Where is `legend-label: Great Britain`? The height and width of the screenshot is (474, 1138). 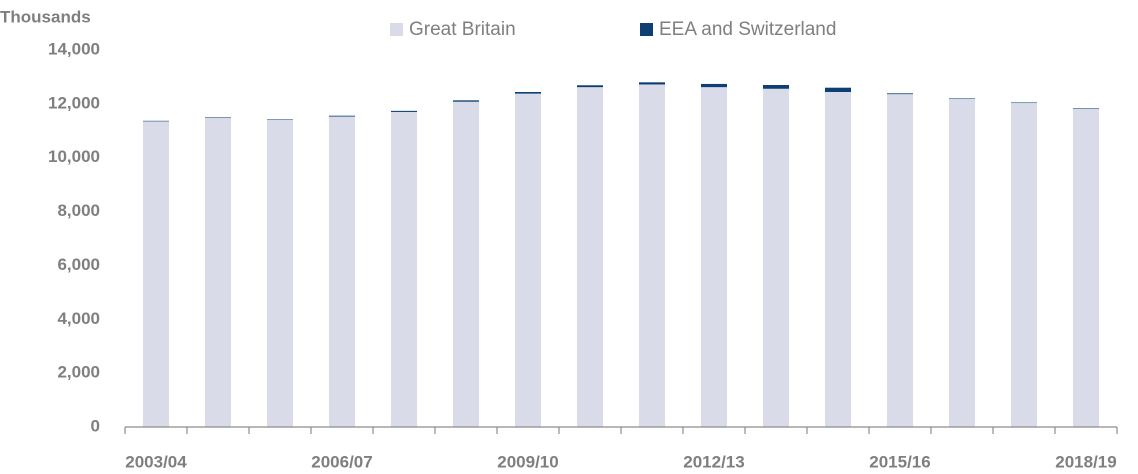 legend-label: Great Britain is located at coordinates (462, 29).